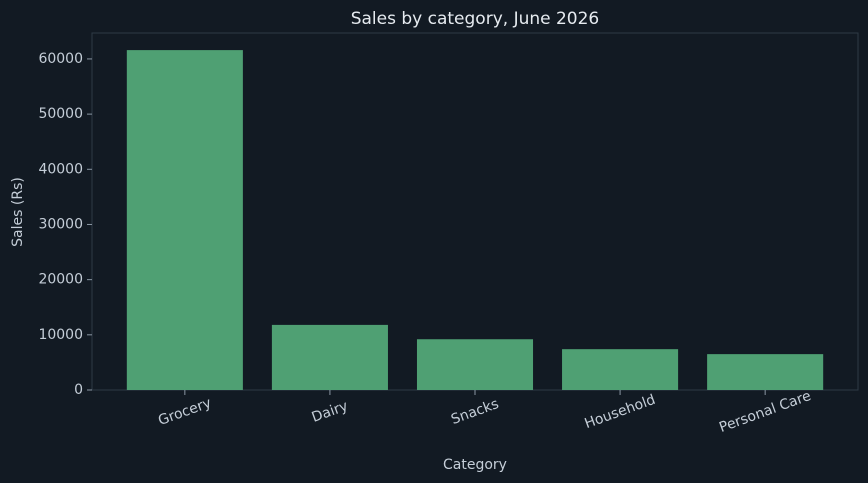  I want to click on y-tick-label: 30000, so click(60, 224).